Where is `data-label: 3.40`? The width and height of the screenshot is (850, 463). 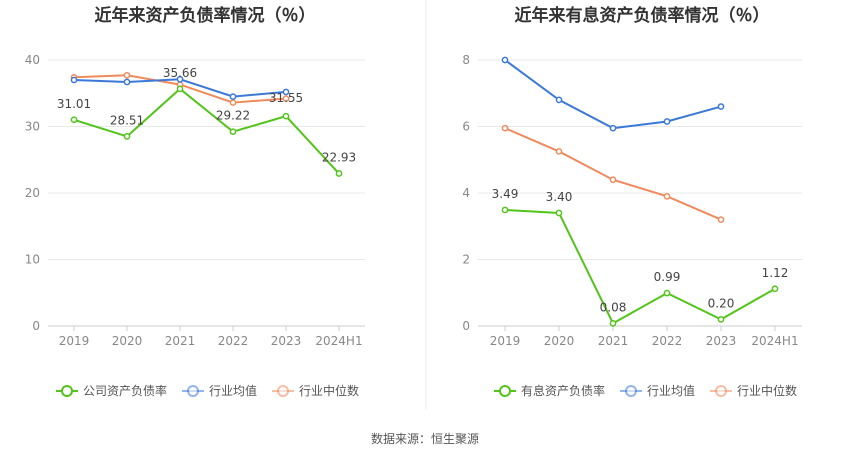
data-label: 3.40 is located at coordinates (559, 197).